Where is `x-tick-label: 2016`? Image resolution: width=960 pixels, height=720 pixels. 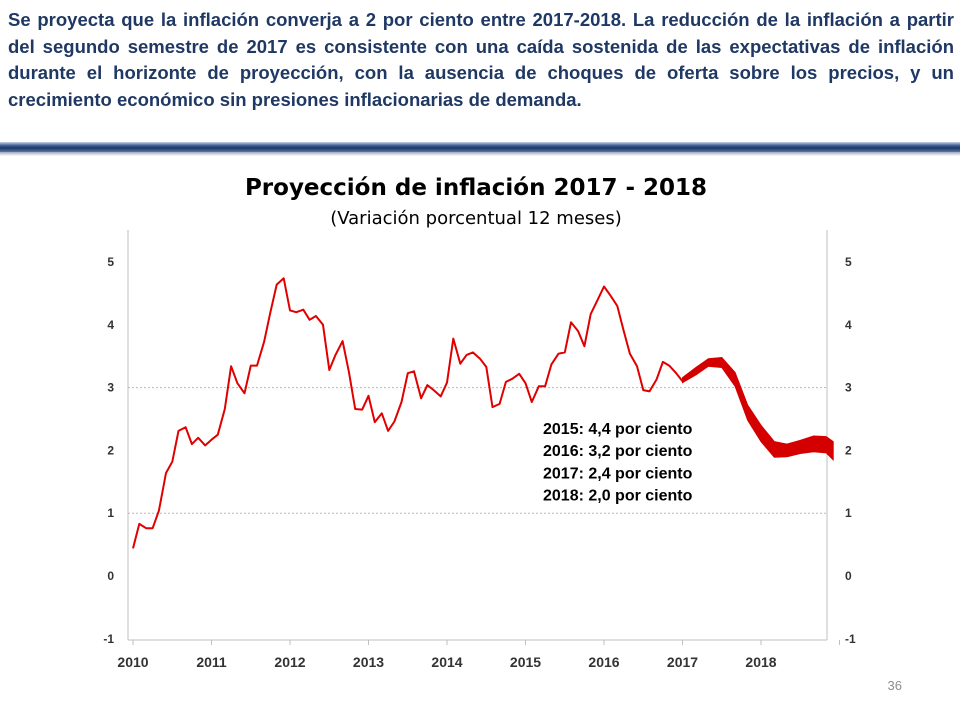
x-tick-label: 2016 is located at coordinates (603, 662).